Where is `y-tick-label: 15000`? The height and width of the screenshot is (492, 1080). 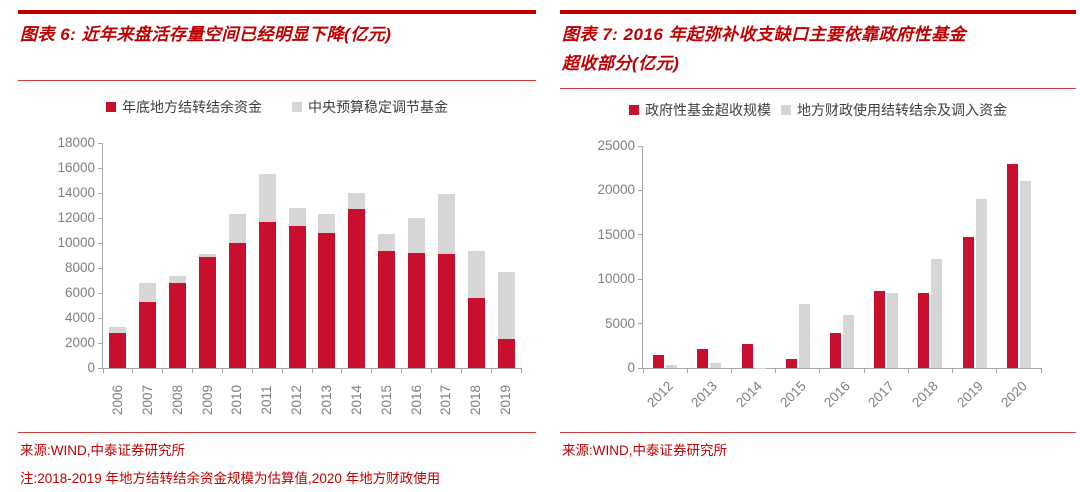
y-tick-label: 15000 is located at coordinates (616, 234).